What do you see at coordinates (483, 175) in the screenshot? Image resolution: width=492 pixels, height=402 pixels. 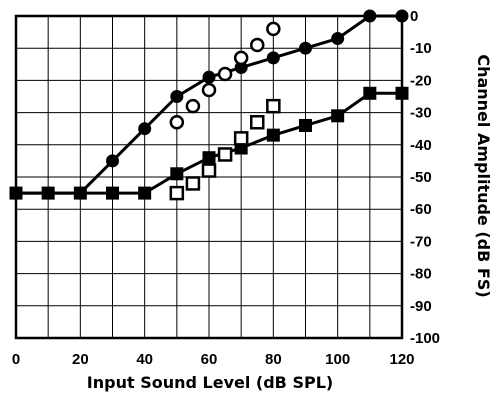 I see `y-axis-title: Channel Amplitude (dB FS)` at bounding box center [483, 175].